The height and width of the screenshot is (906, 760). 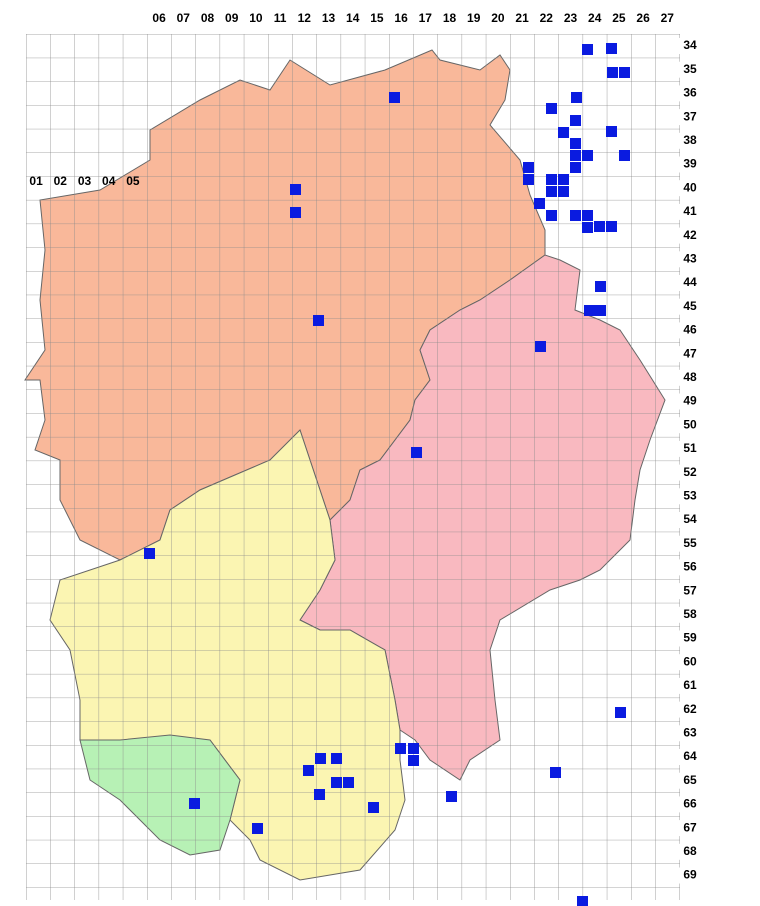 I want to click on row-label: 65, so click(x=690, y=780).